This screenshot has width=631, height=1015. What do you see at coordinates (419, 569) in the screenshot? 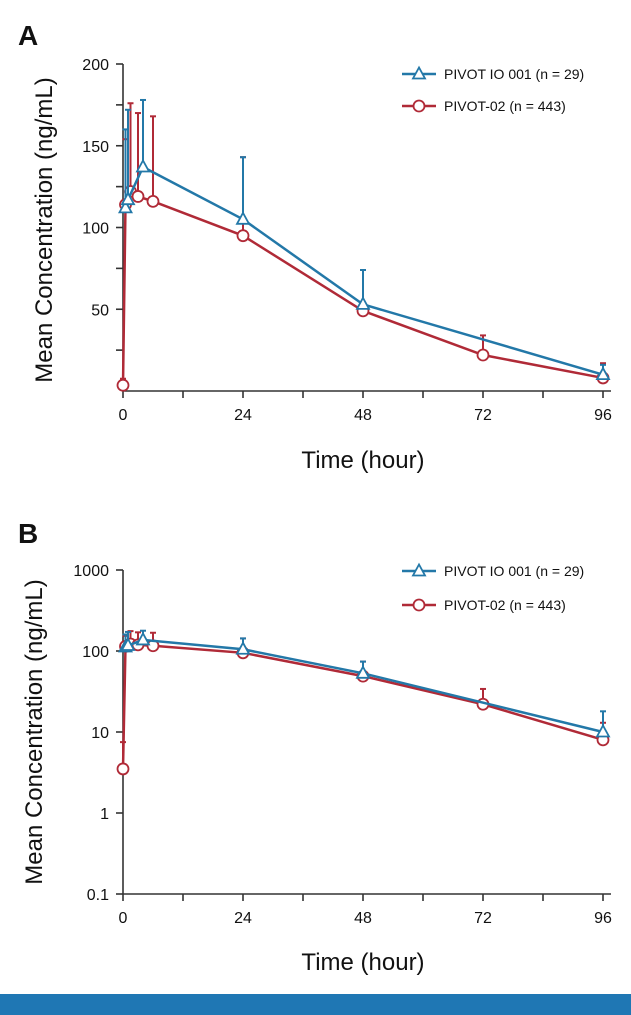
I see `panel-b-legend-triangle-marker` at bounding box center [419, 569].